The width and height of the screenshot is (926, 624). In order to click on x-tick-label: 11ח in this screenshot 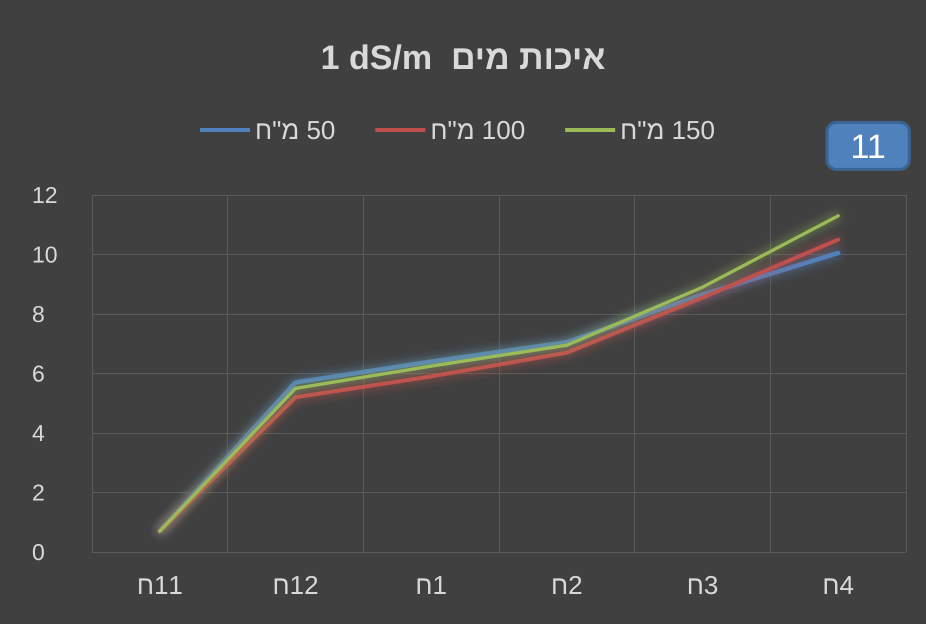, I will do `click(159, 585)`.